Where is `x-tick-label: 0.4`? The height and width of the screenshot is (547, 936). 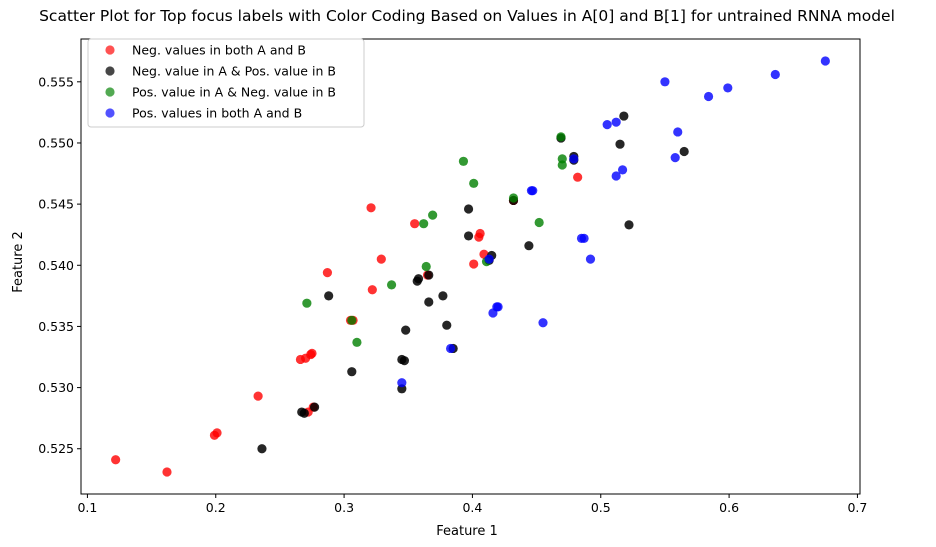 x-tick-label: 0.4 is located at coordinates (472, 507).